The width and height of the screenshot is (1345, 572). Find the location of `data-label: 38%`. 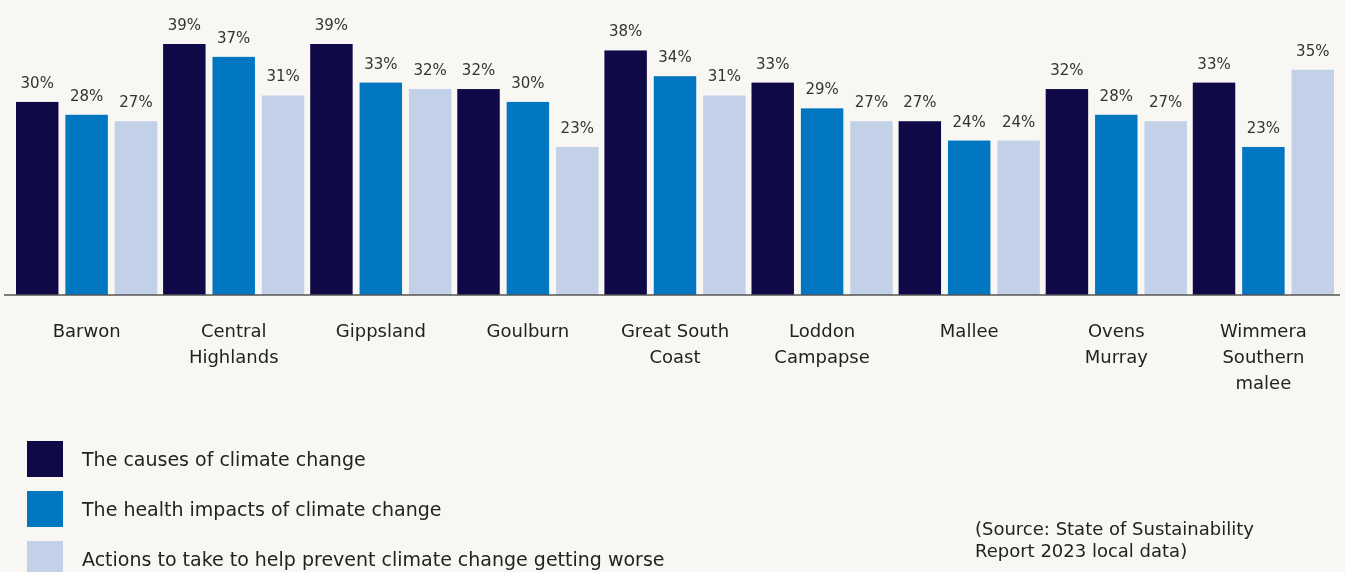

data-label: 38% is located at coordinates (625, 31).